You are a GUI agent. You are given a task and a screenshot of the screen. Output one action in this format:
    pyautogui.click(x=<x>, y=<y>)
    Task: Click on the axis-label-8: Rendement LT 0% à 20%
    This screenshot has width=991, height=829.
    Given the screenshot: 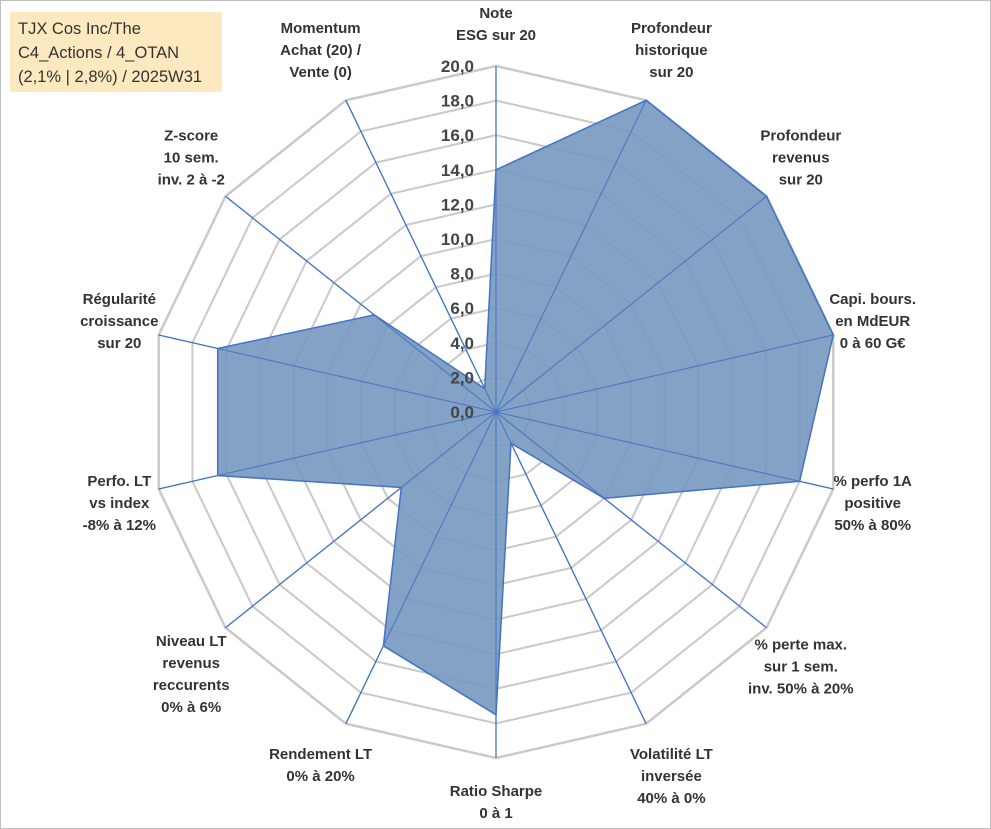 What is the action you would take?
    pyautogui.click(x=320, y=765)
    